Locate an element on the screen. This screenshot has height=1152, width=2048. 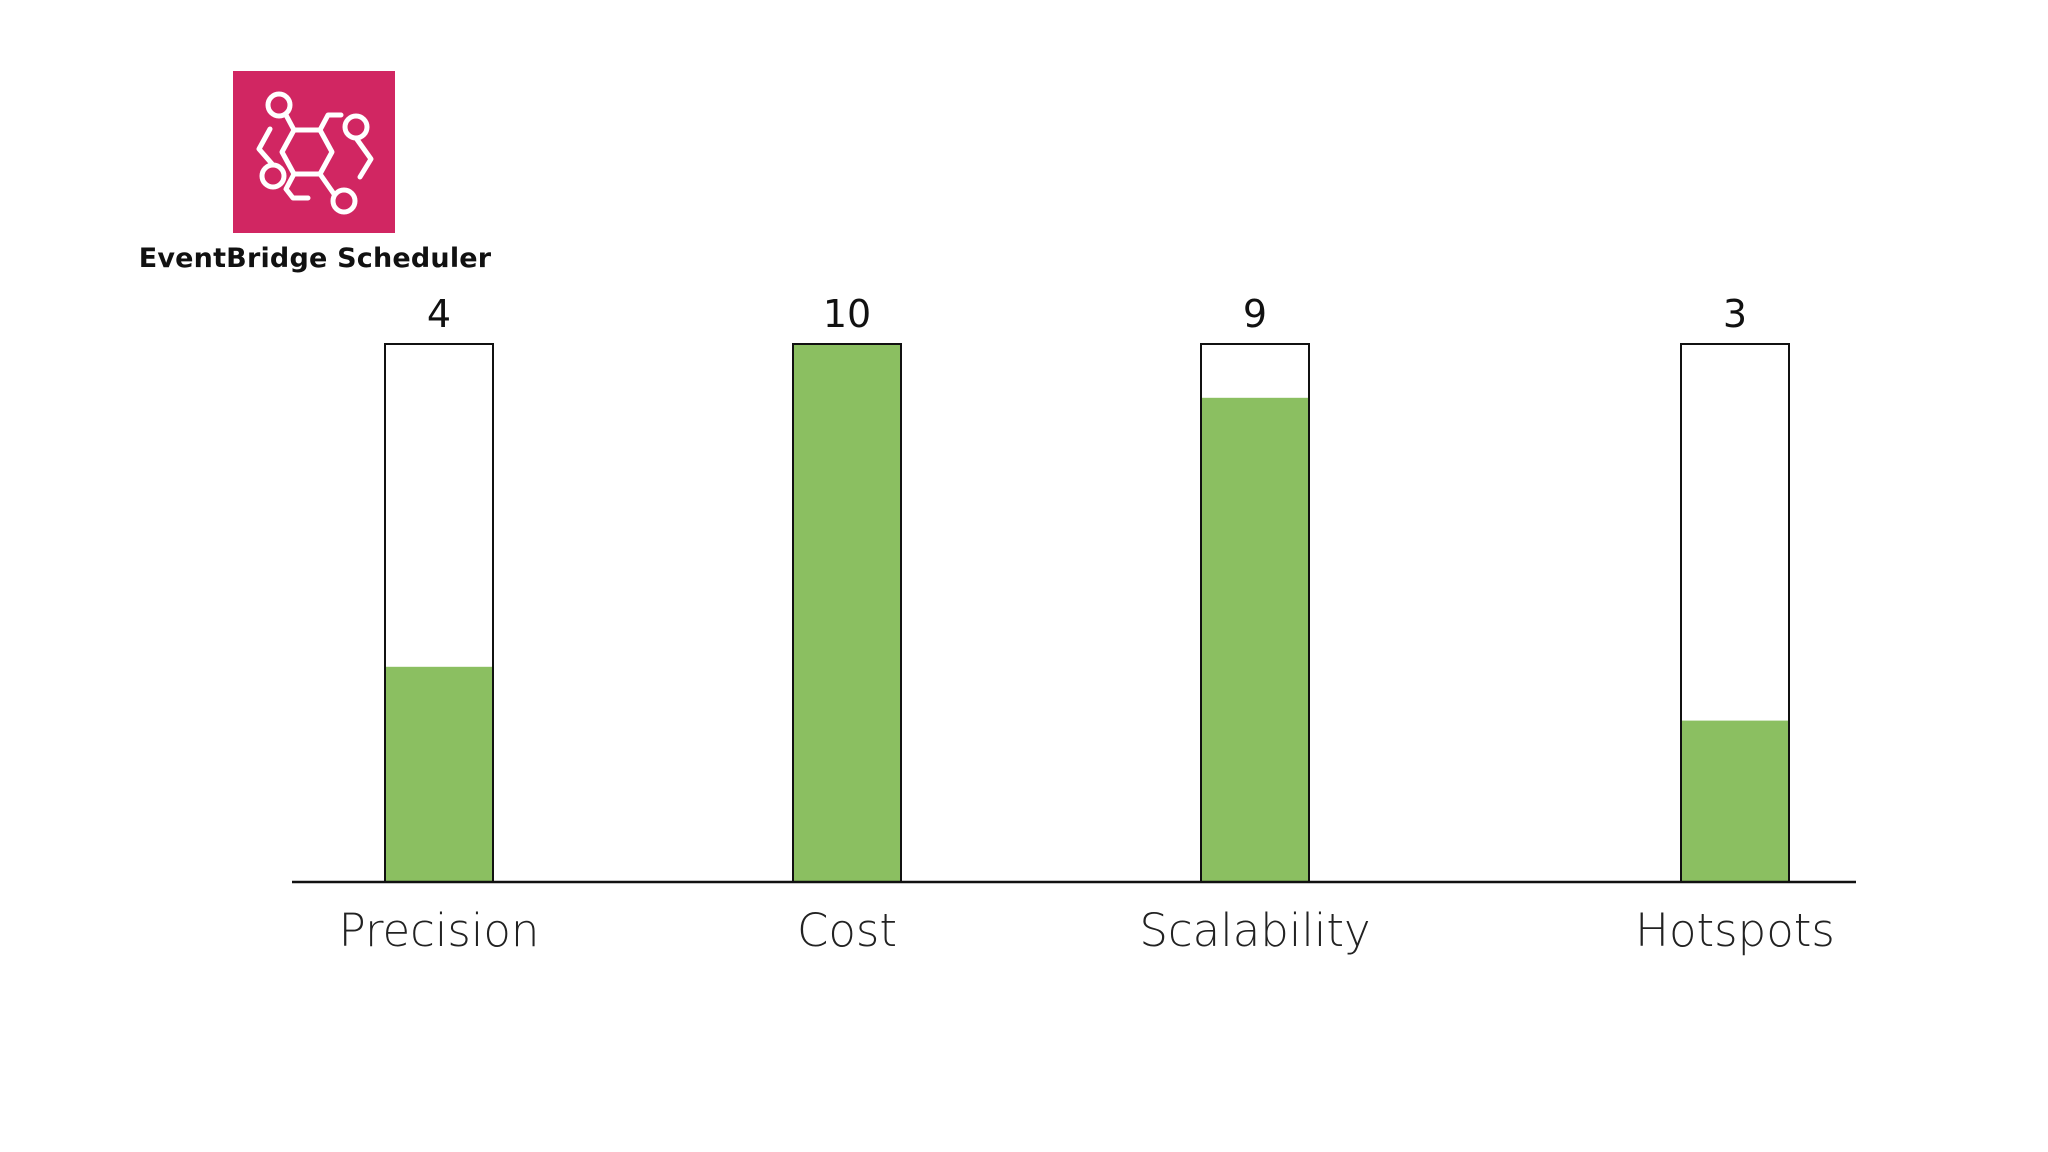
value-label-scalability: 9 is located at coordinates (1255, 314).